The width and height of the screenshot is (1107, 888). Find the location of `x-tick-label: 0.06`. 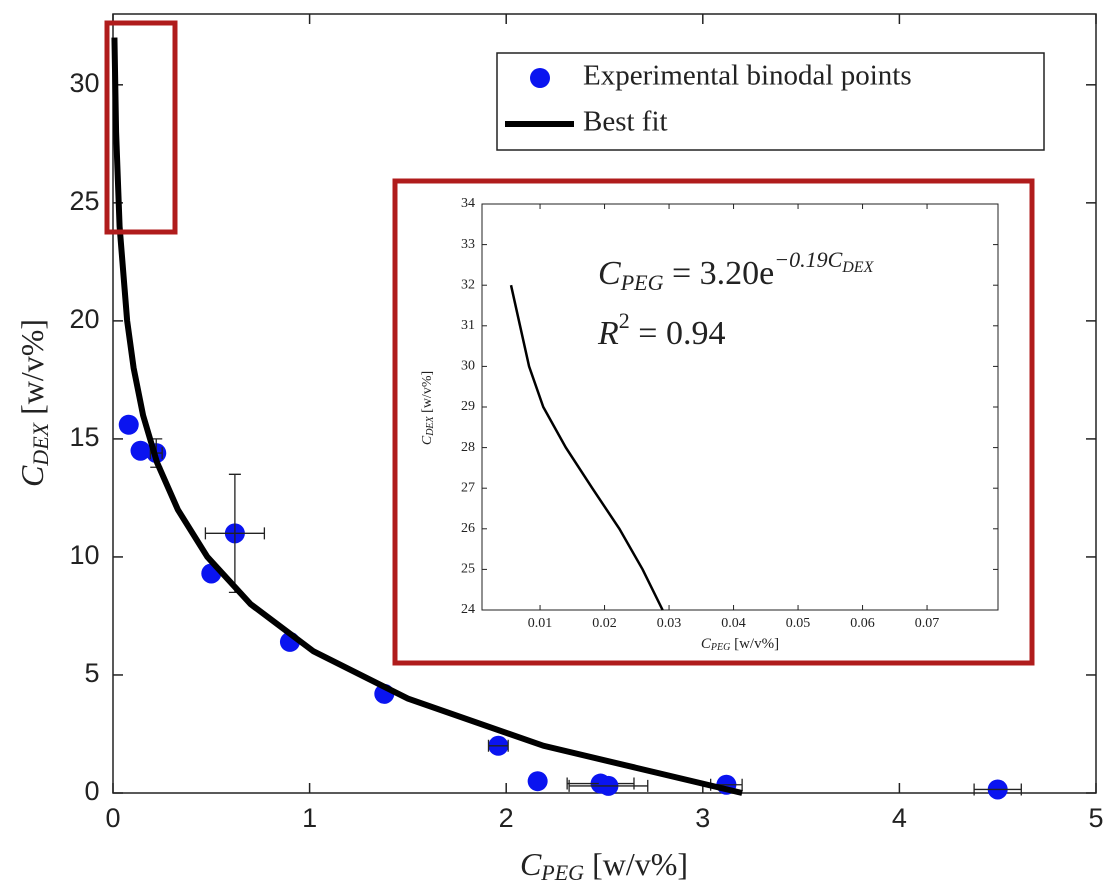

x-tick-label: 0.06 is located at coordinates (862, 623).